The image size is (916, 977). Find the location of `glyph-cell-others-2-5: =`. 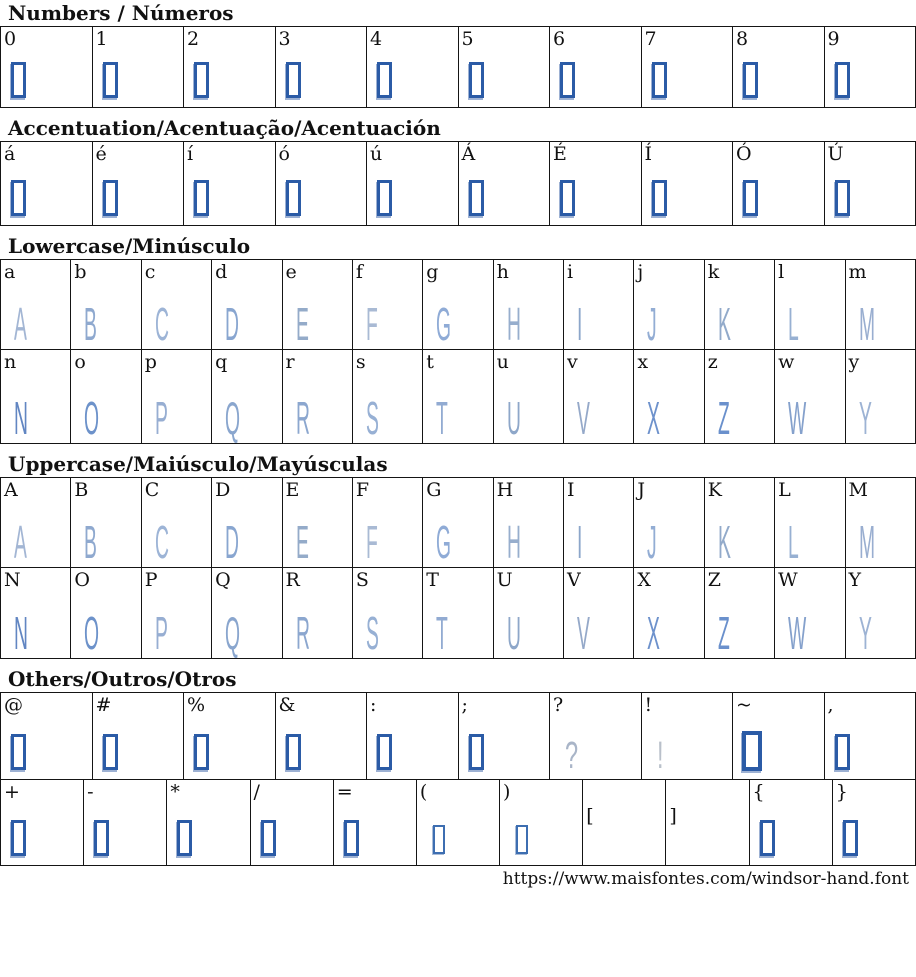

glyph-cell-others-2-5: = is located at coordinates (374, 822).